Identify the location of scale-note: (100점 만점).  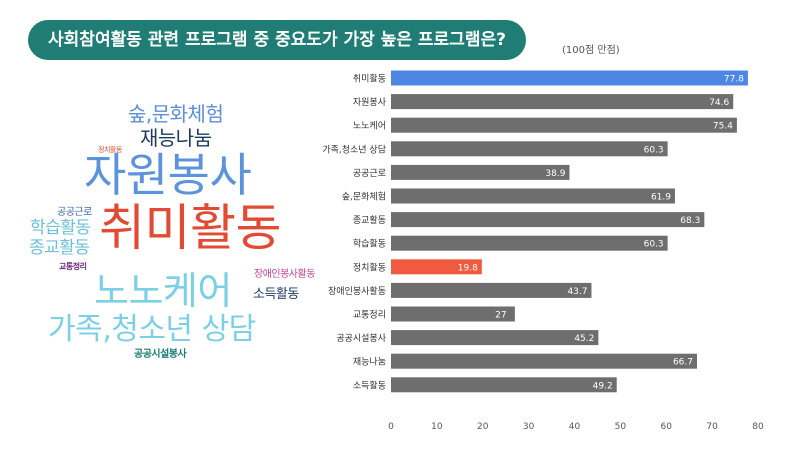
(591, 50).